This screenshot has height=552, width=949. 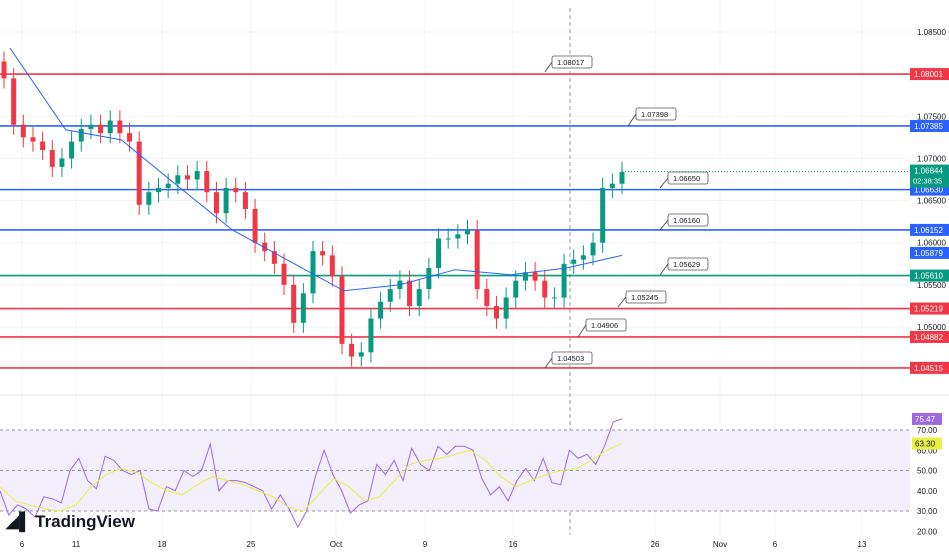 I want to click on date-tick: 9, so click(x=425, y=544).